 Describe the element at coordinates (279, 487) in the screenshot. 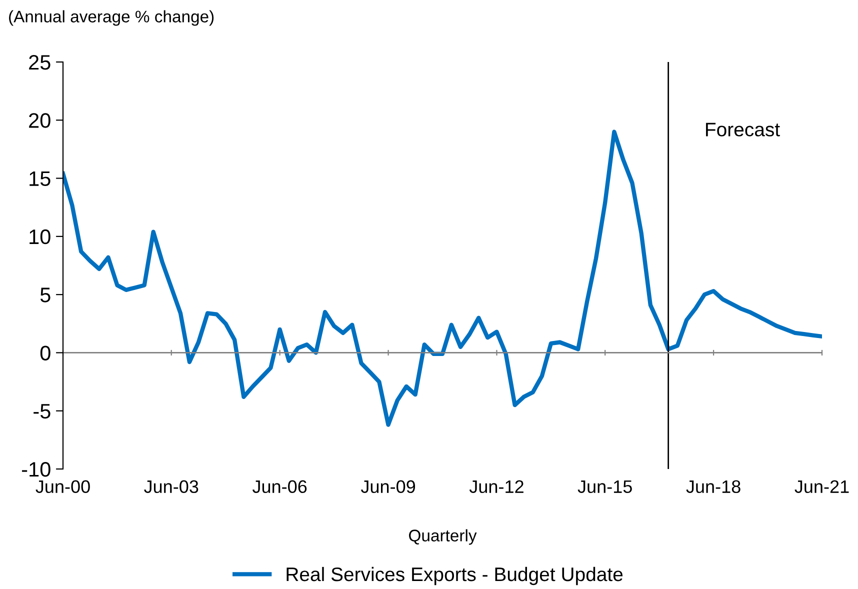

I see `x-tick-label: Jun-06` at that location.